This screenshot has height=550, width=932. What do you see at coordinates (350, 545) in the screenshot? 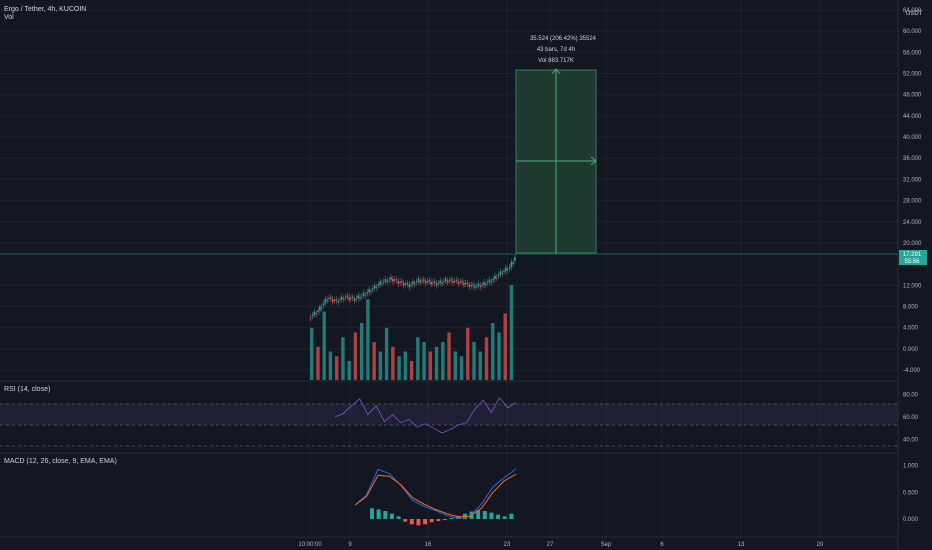
I see `time-tick: 9` at bounding box center [350, 545].